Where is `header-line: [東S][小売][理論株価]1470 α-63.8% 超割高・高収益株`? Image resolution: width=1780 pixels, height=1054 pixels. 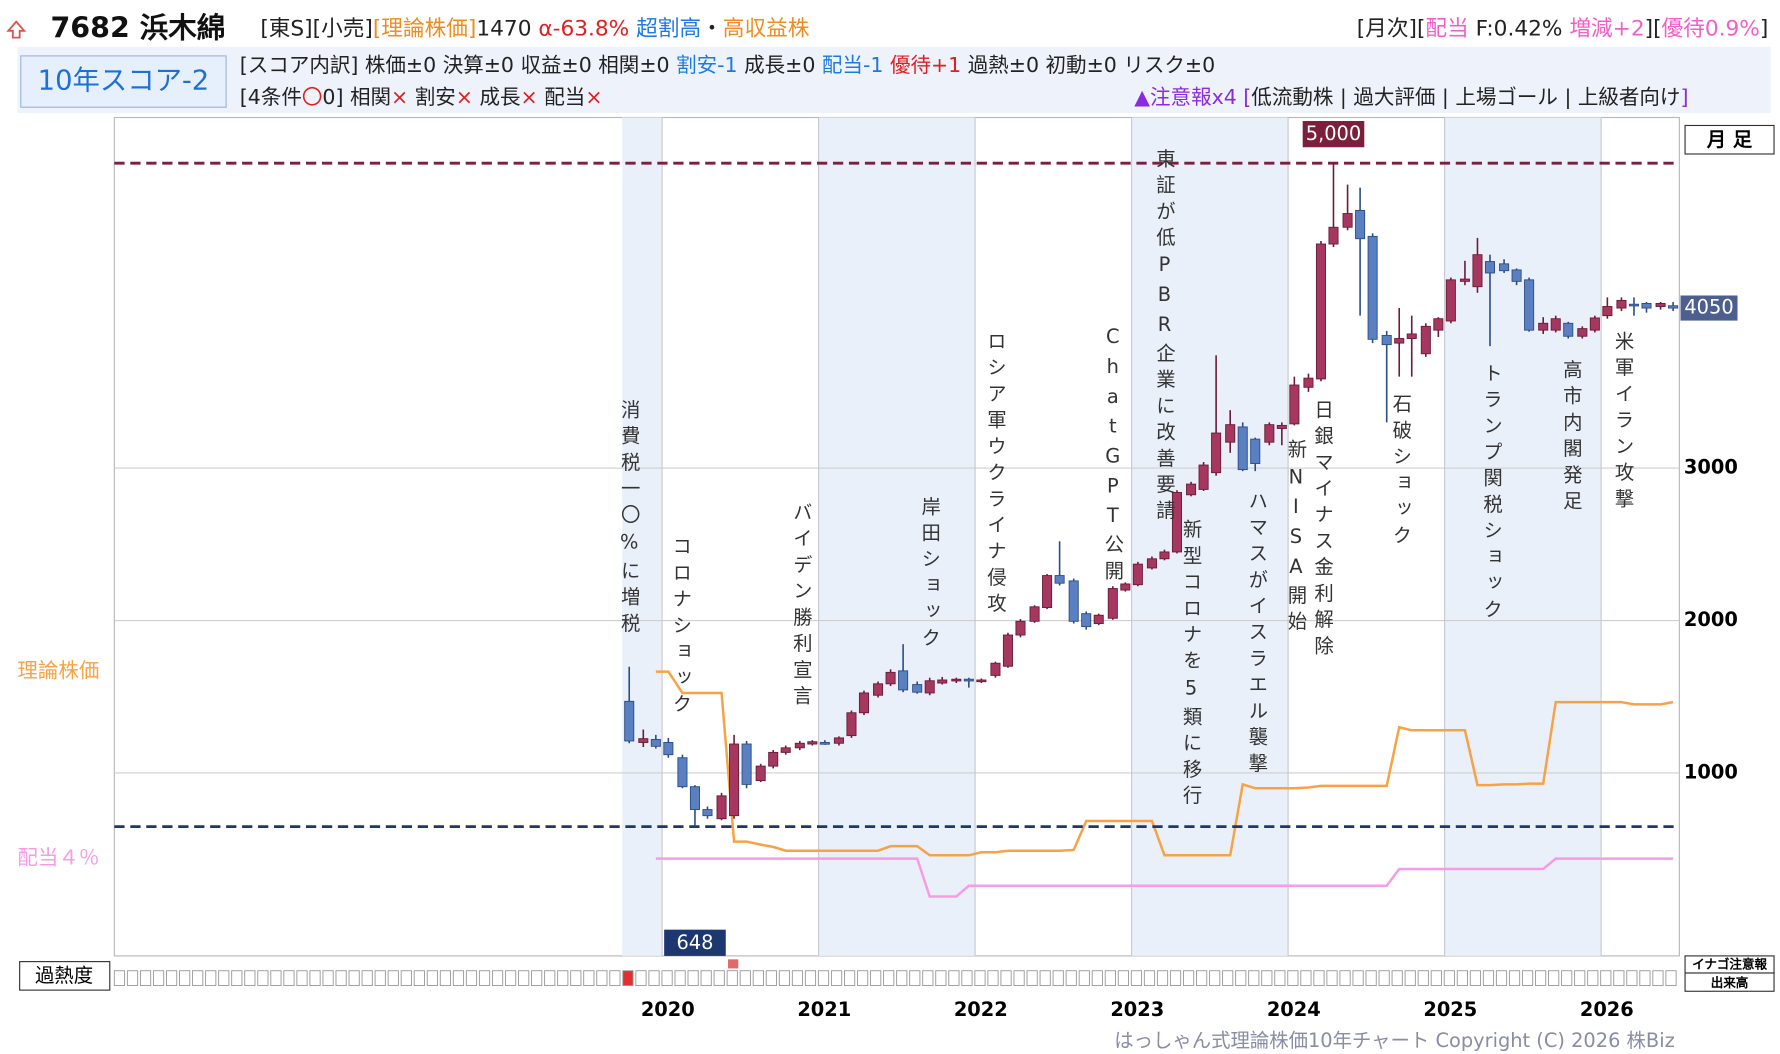 header-line: [東S][小売][理論株価]1470 α-63.8% 超割高・高収益株 is located at coordinates (534, 29).